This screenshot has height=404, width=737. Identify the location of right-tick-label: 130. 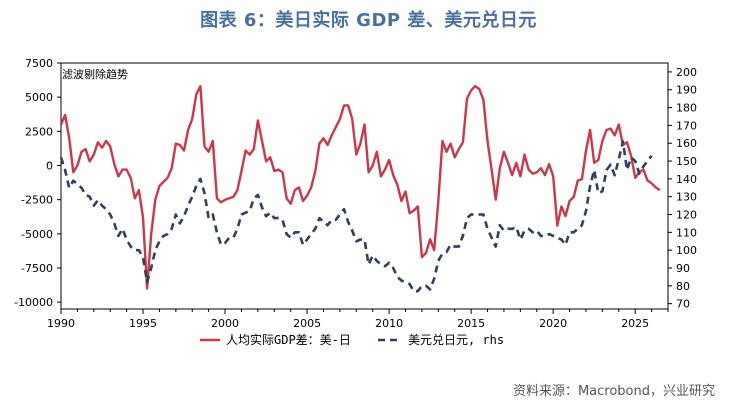
(686, 197).